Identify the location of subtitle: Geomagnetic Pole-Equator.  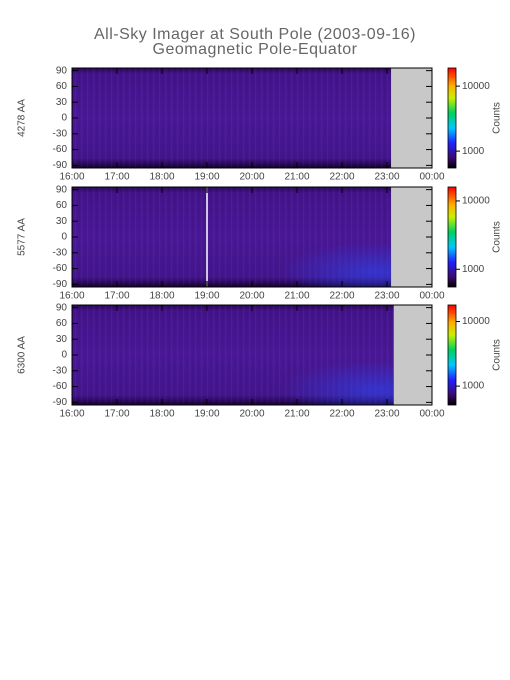
(255, 49).